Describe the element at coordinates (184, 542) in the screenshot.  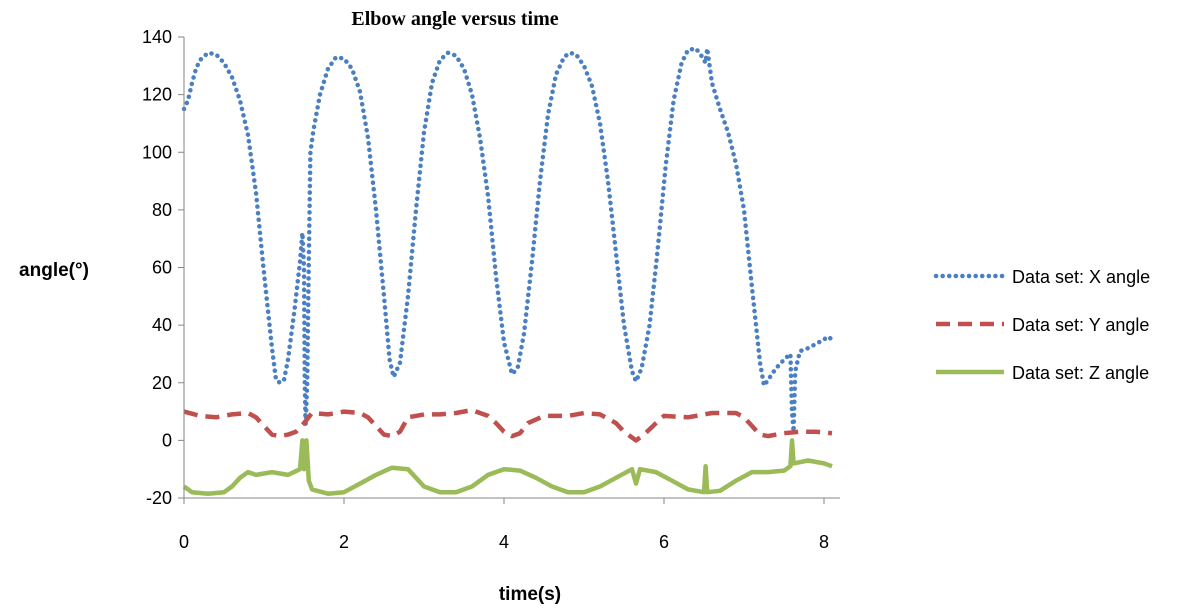
I see `x-tick-label: 0` at that location.